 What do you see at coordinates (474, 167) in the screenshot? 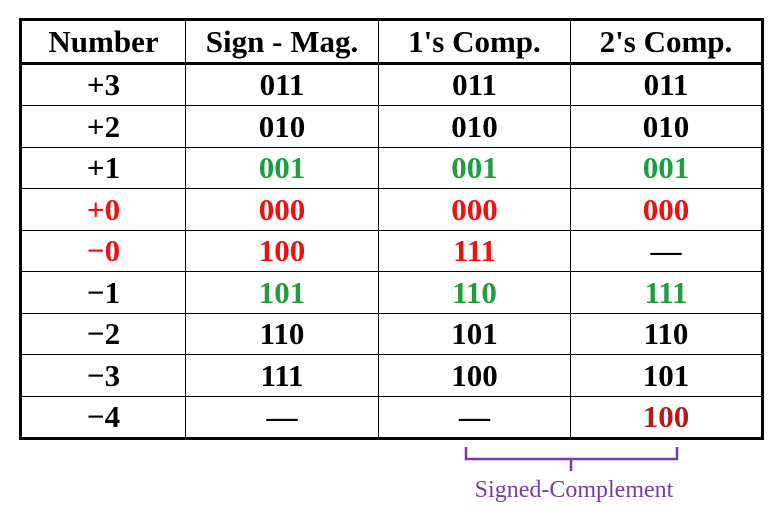
I see `ones-comp-cell: 001` at bounding box center [474, 167].